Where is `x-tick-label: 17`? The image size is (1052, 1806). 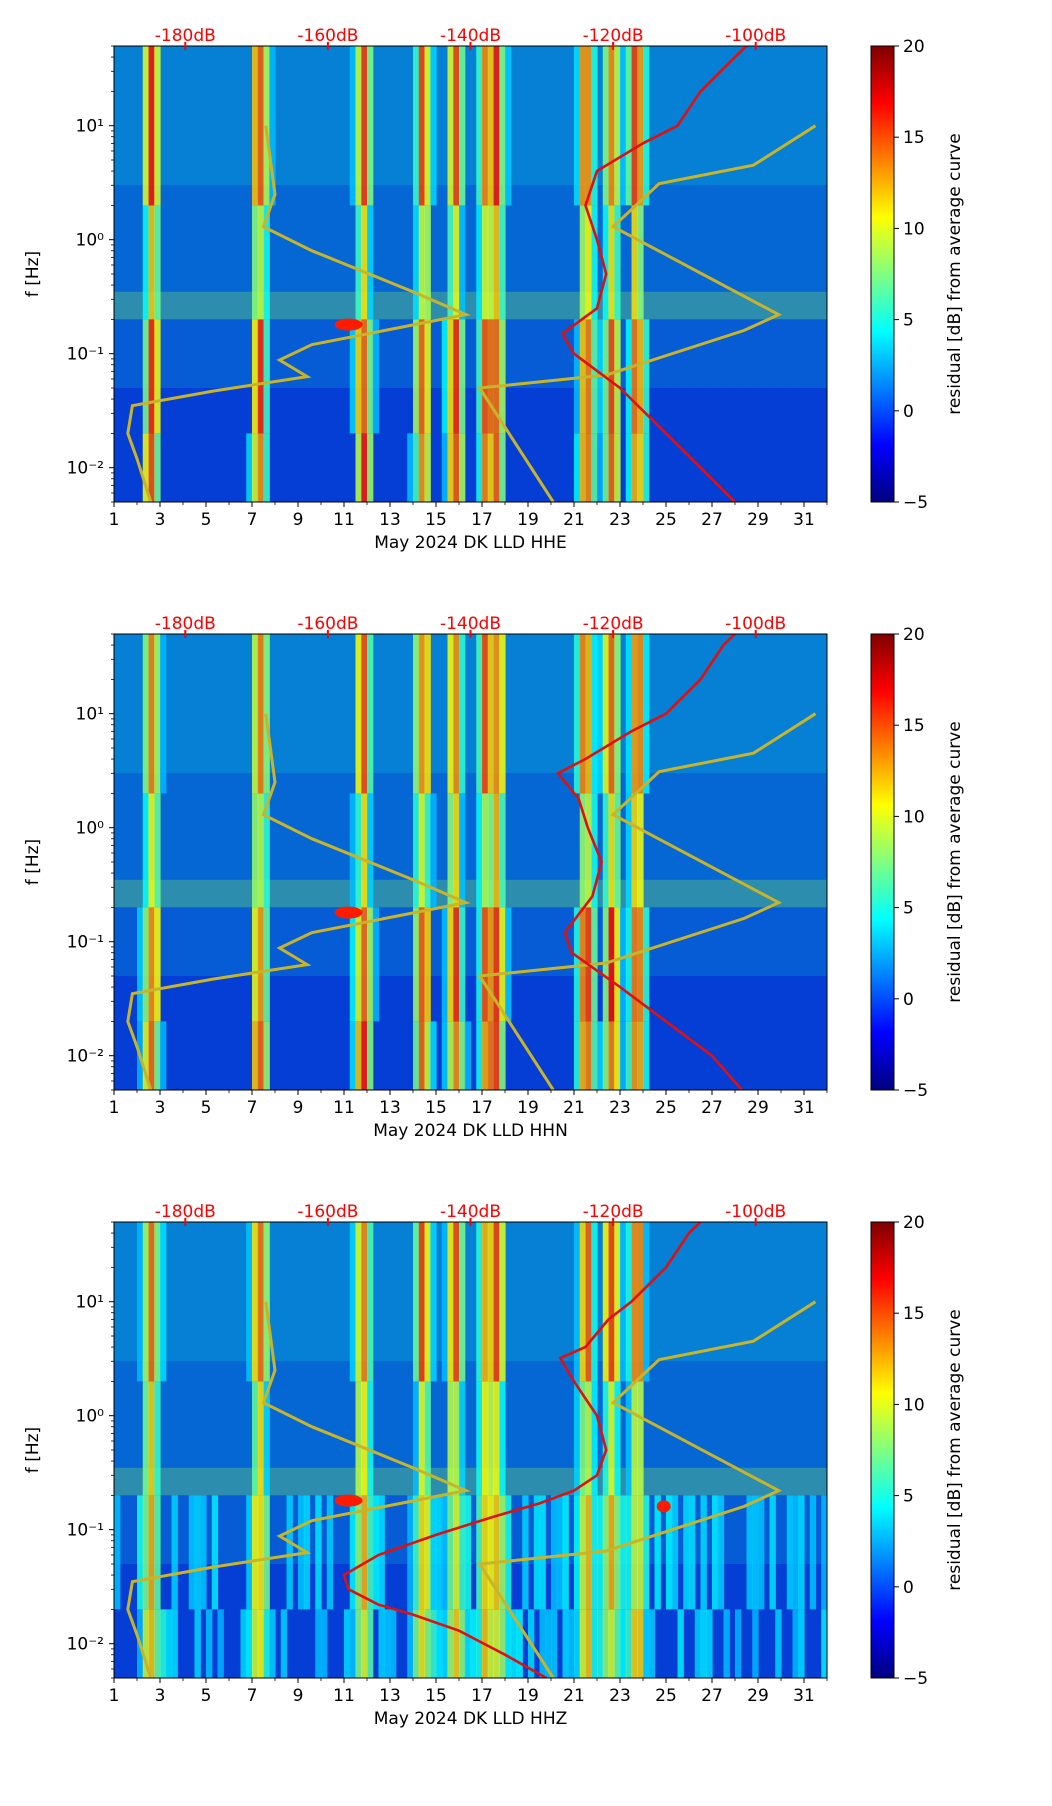
x-tick-label: 17 is located at coordinates (482, 520).